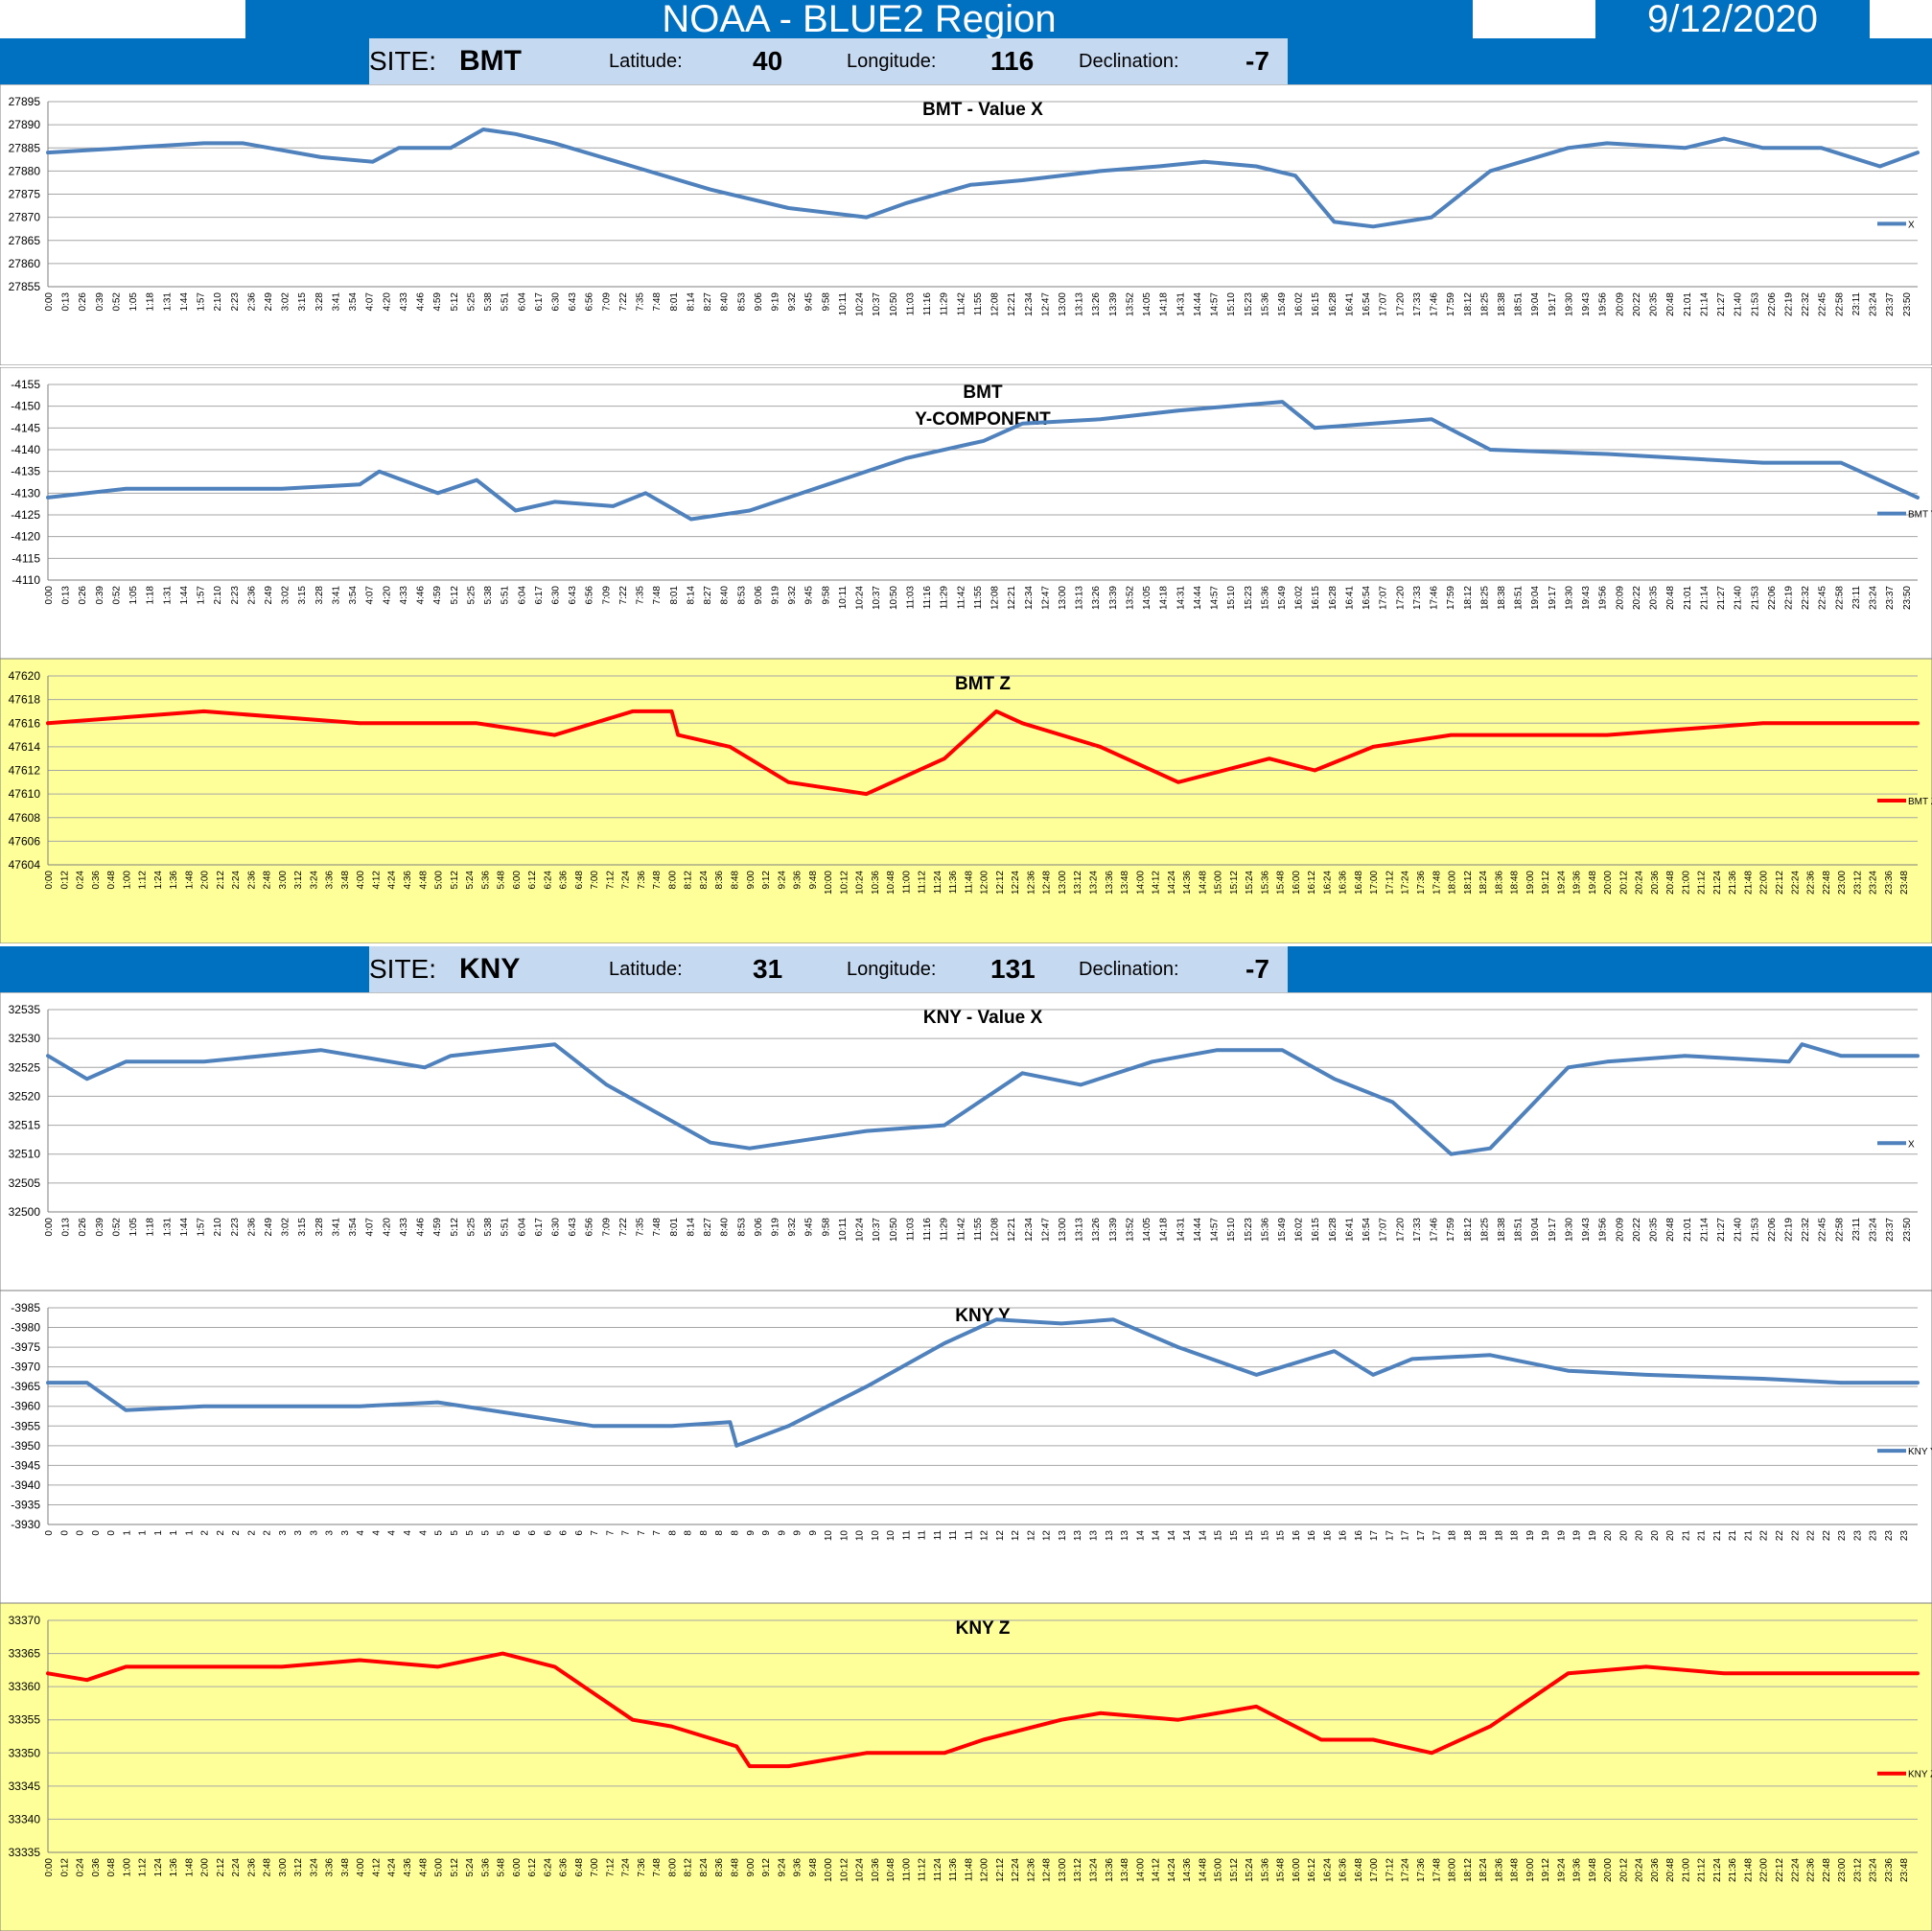 Image resolution: width=1932 pixels, height=1931 pixels. Describe the element at coordinates (251, 1227) in the screenshot. I see `x-tick-label: 2:36` at that location.